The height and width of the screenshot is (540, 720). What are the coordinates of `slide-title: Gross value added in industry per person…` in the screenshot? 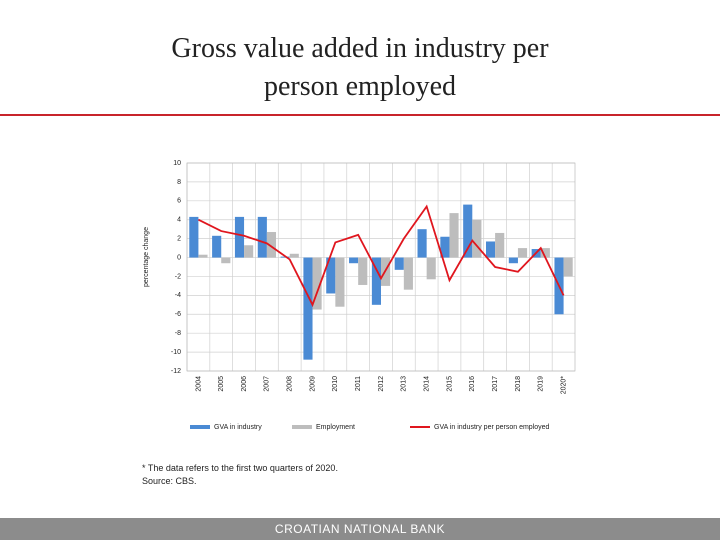 It's located at (360, 67).